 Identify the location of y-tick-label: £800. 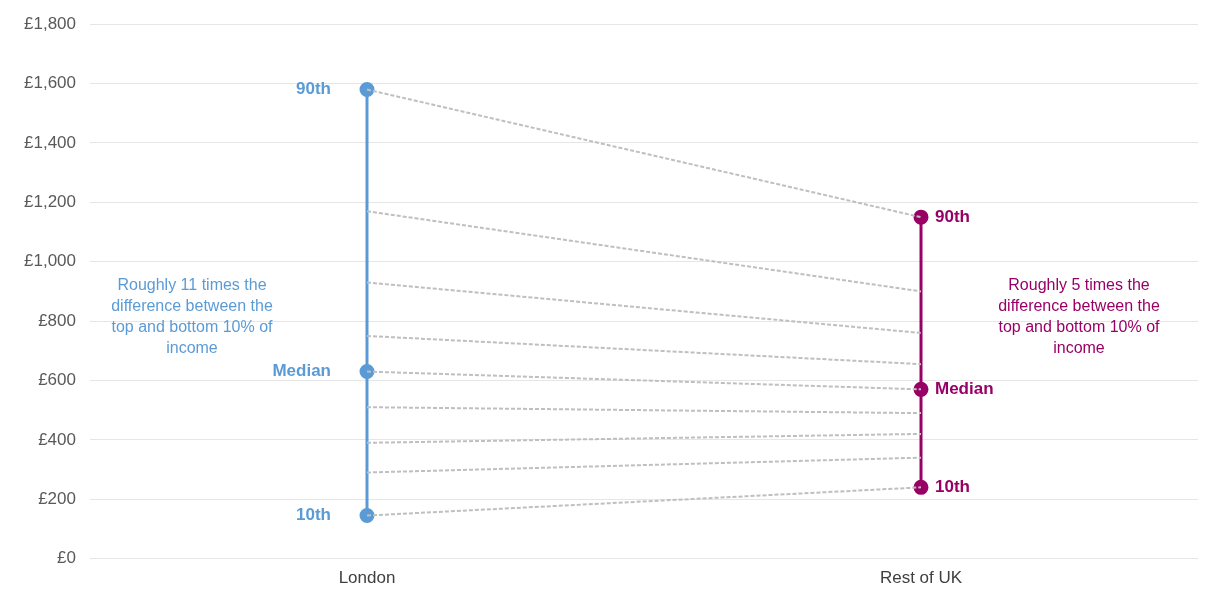
(57, 320).